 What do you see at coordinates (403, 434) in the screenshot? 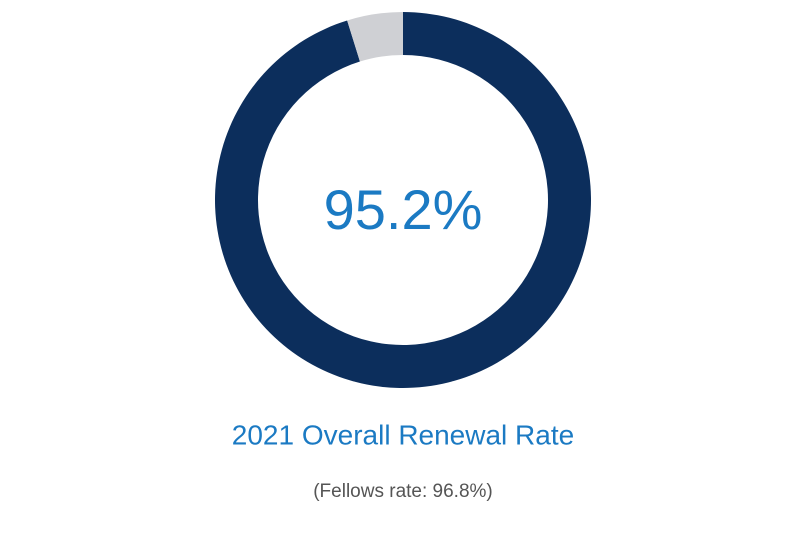
I see `chart-title: 2021 Overall Renewal Rate` at bounding box center [403, 434].